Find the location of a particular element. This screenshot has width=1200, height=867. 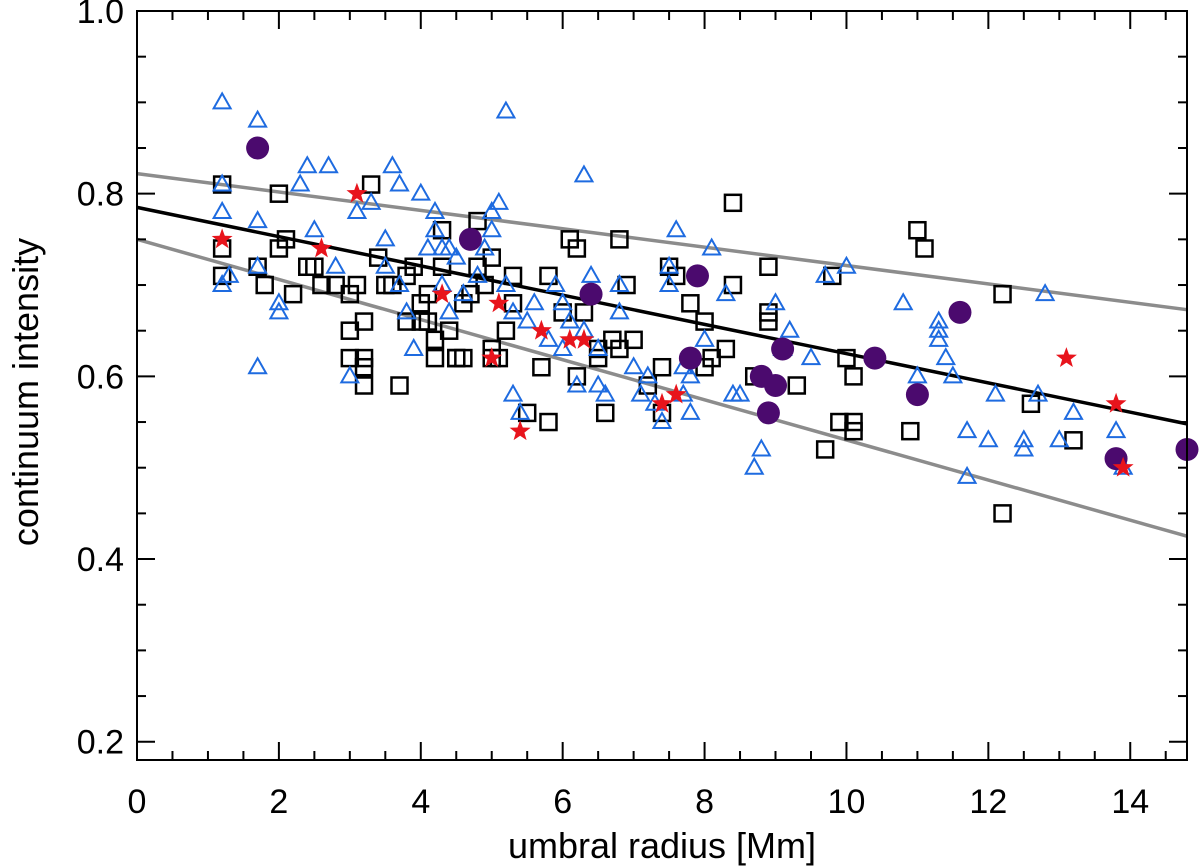

y-tick-label: 0.6 is located at coordinates (100, 377).